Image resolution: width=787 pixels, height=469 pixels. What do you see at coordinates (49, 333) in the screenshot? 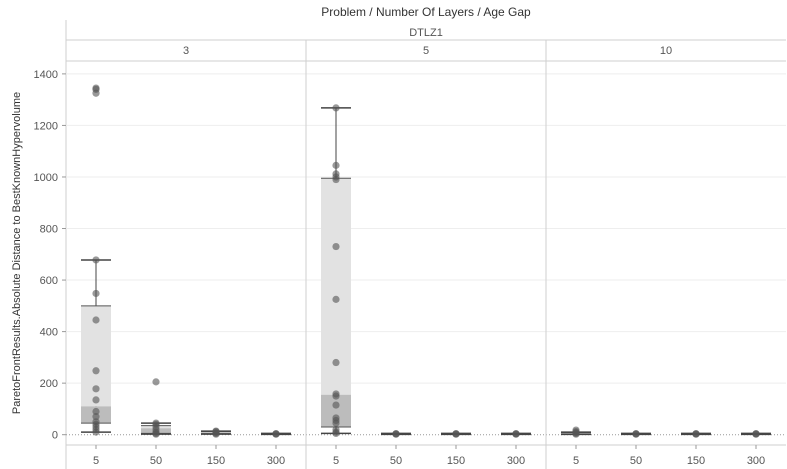
I see `y-tick-label: 400` at bounding box center [49, 333].